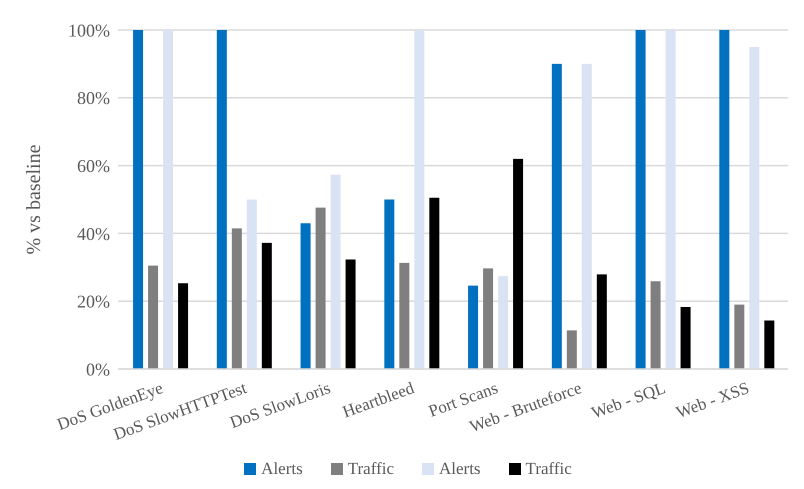 This screenshot has width=804, height=489. Describe the element at coordinates (93, 302) in the screenshot. I see `y-tick-label: 20%` at that location.